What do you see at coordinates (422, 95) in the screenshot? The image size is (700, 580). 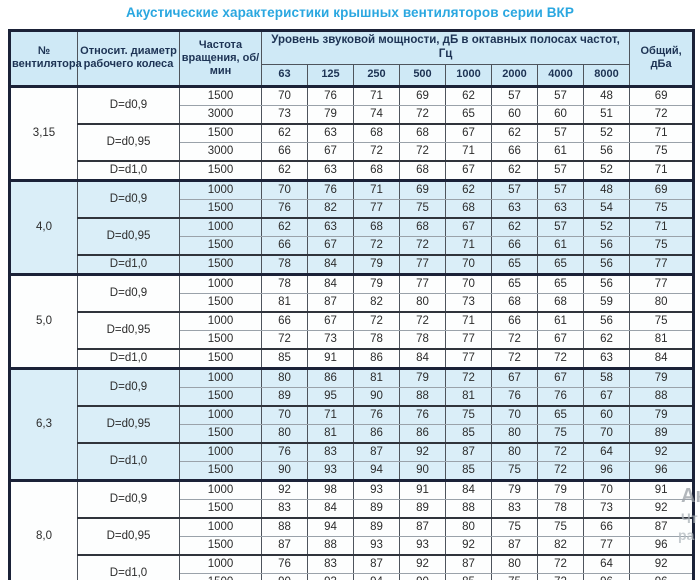 I see `sound-level-cell: 69` at bounding box center [422, 95].